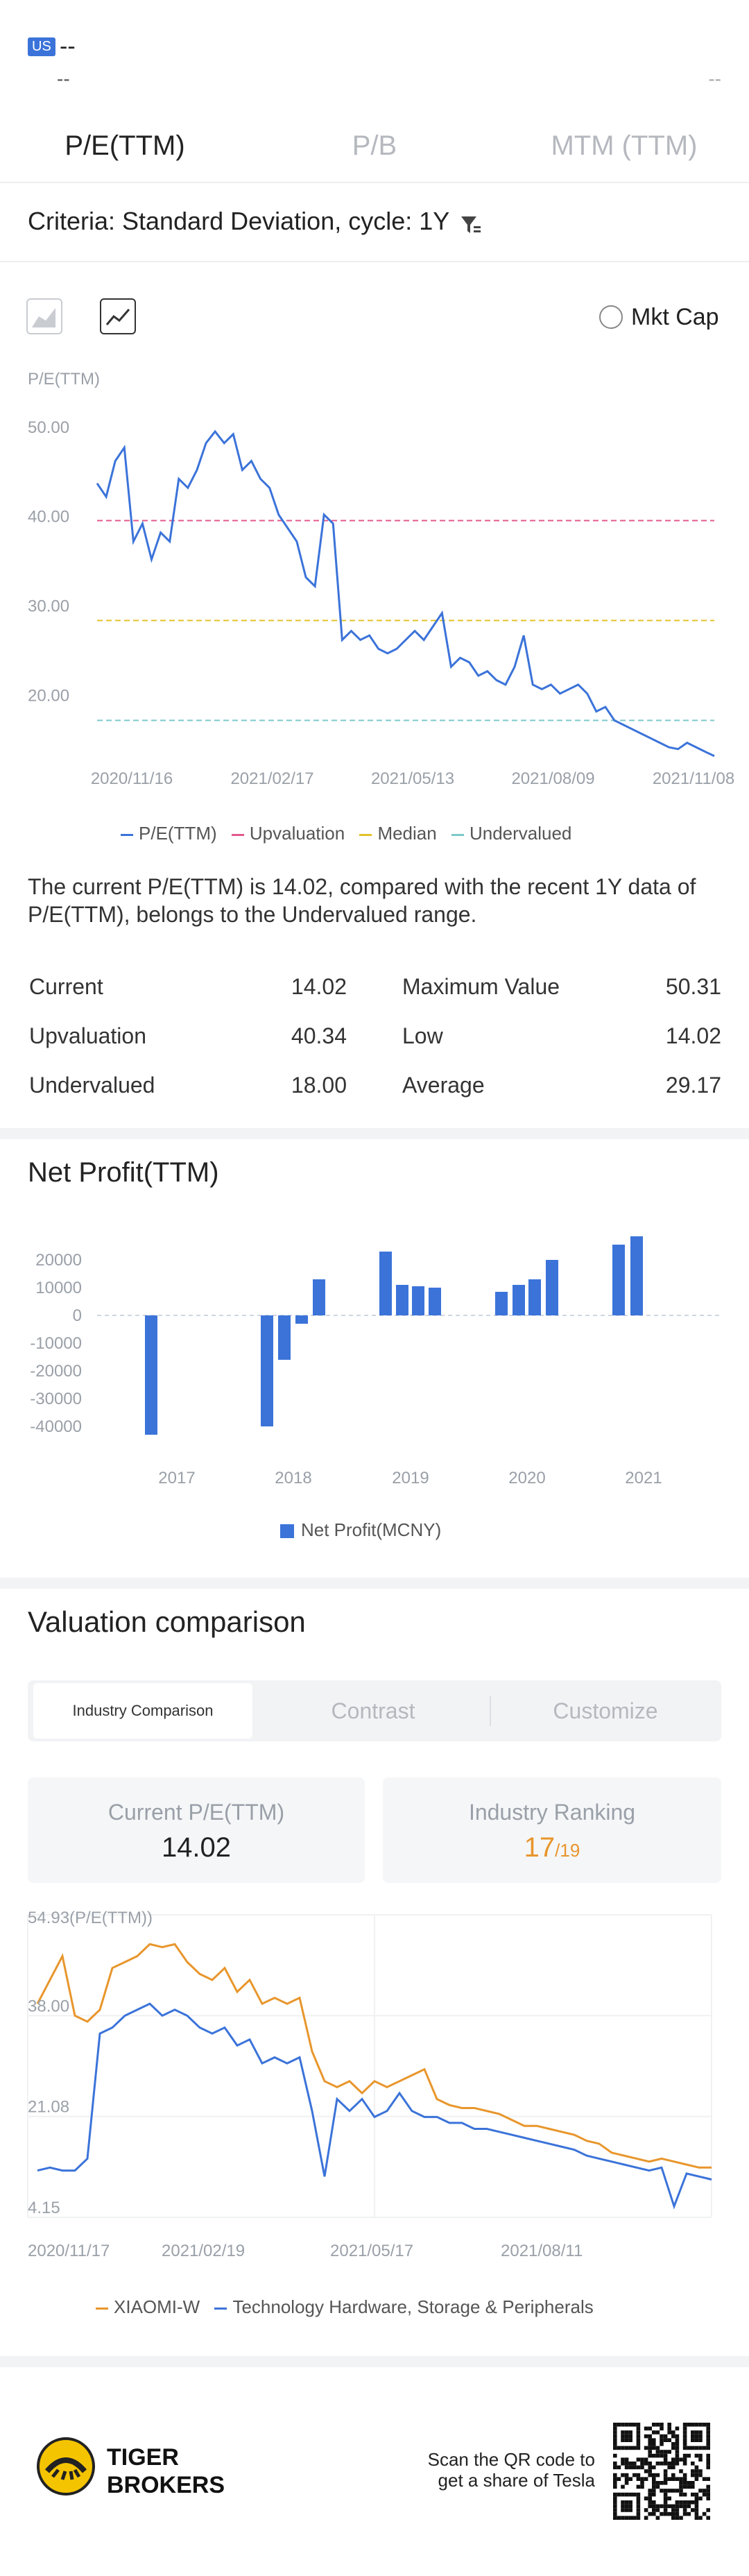  I want to click on y-tick-label: -20000, so click(56, 1371).